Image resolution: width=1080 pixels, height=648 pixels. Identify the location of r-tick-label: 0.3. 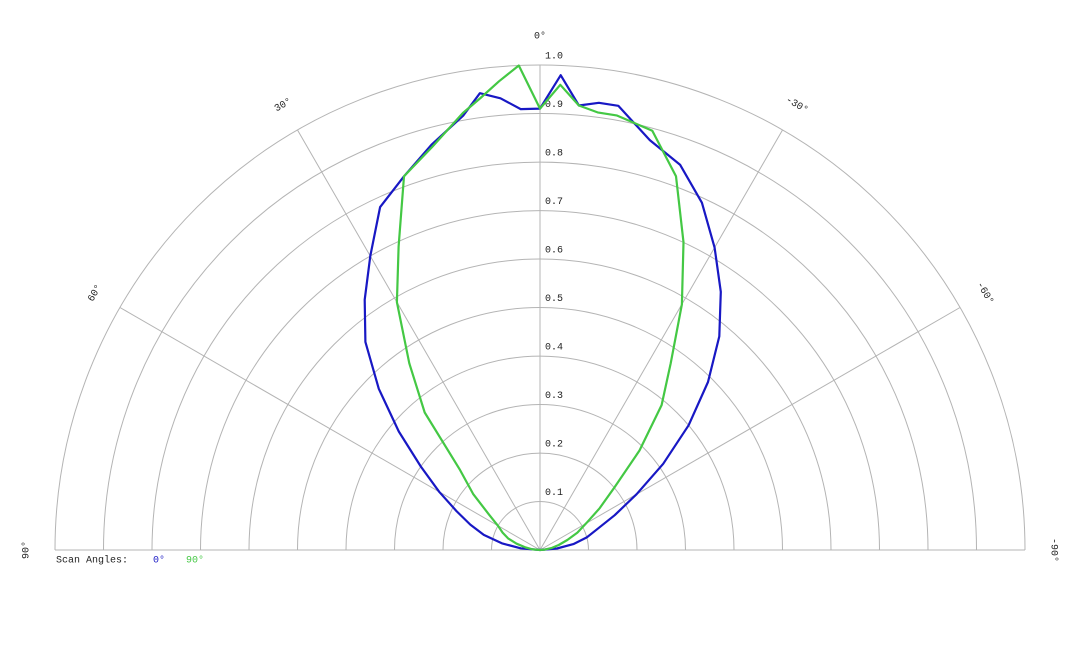
(554, 396).